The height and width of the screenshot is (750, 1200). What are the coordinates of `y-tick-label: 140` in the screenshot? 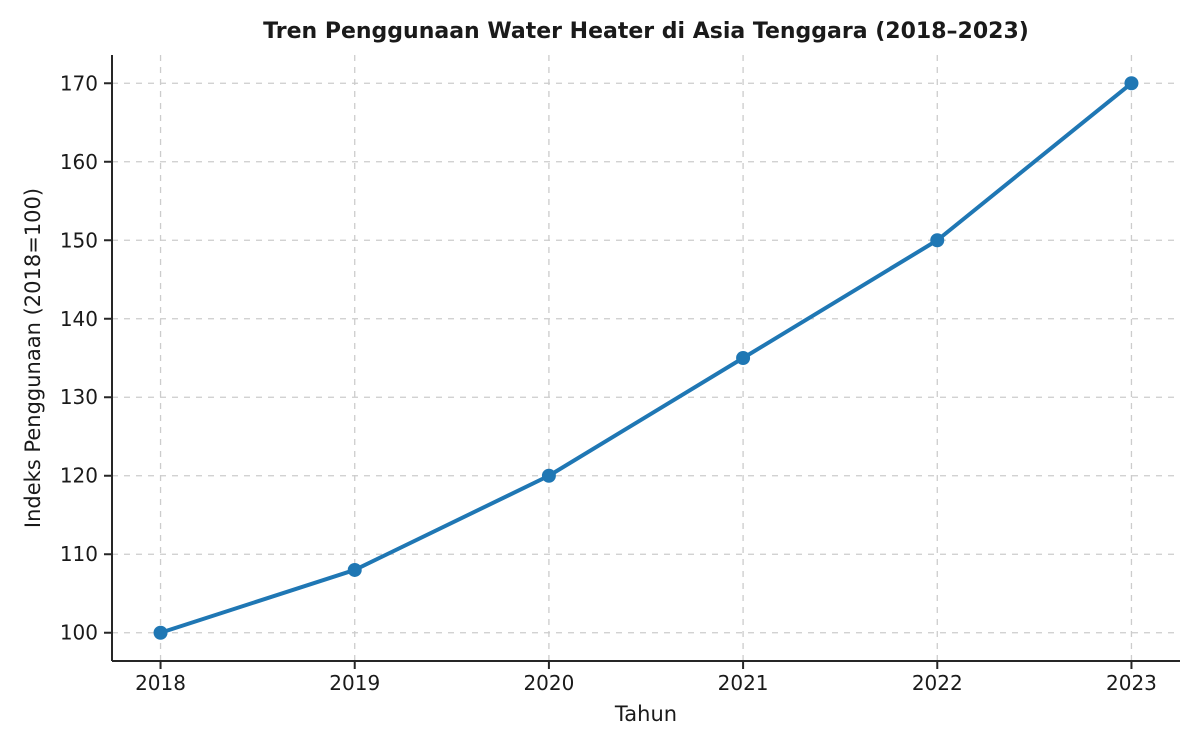 It's located at (79, 319).